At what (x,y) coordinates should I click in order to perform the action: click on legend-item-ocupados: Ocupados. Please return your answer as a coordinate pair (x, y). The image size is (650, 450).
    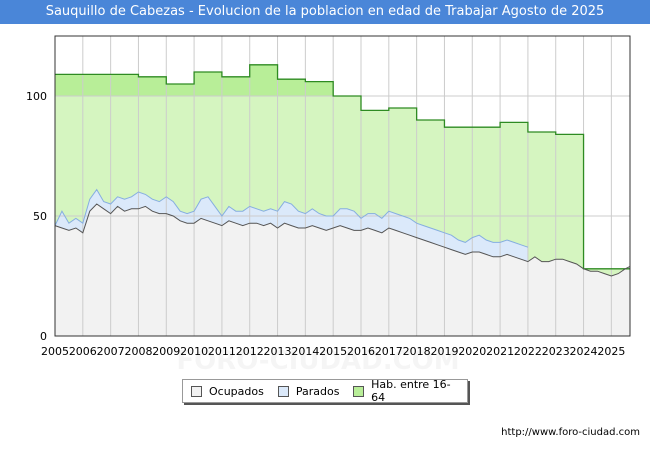
    Looking at the image, I should click on (227, 391).